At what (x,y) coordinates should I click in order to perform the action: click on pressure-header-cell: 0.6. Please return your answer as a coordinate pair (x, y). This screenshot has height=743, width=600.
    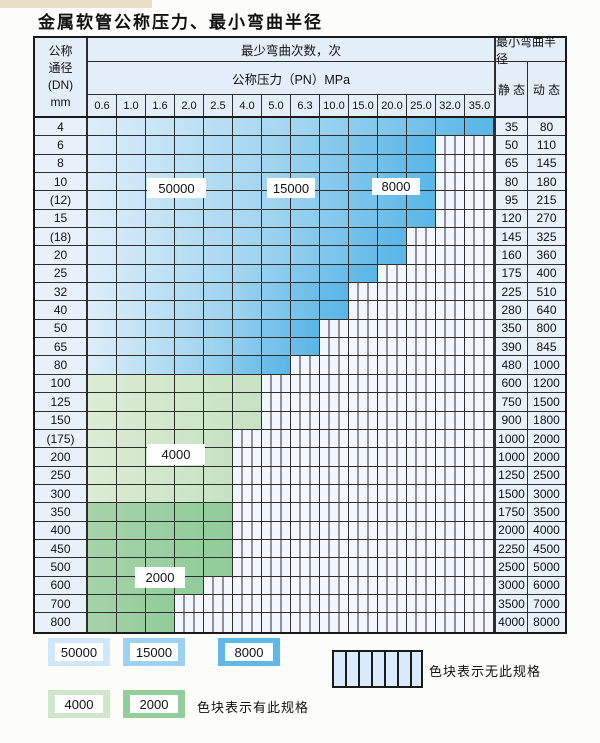
    Looking at the image, I should click on (102, 105).